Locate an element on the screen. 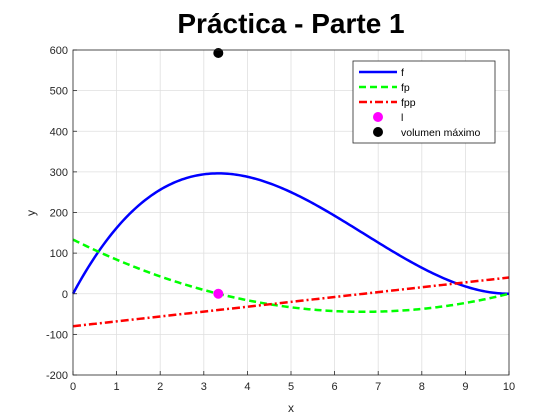  y-tick-label: 300 is located at coordinates (59, 173).